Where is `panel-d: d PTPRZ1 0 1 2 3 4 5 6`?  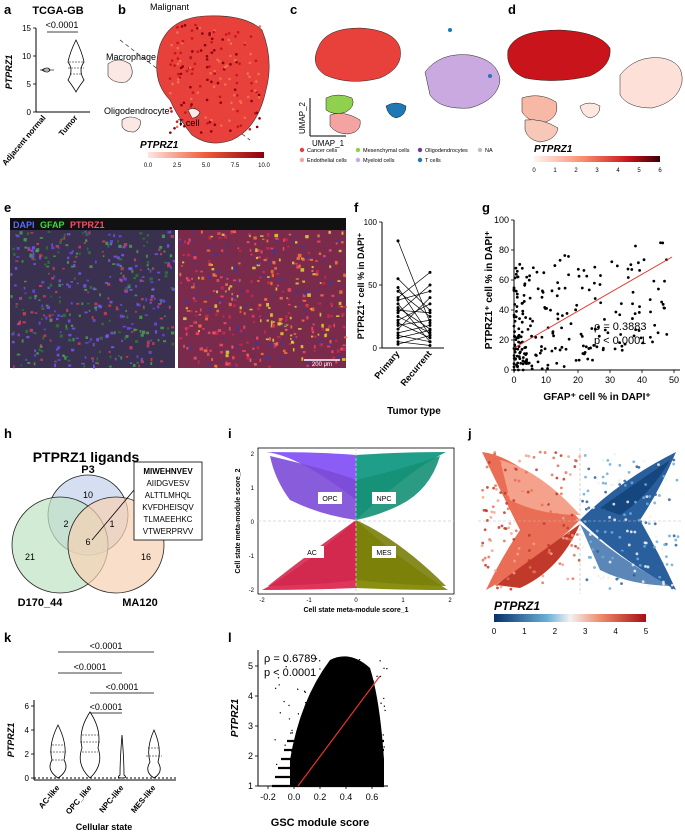 panel-d: d PTPRZ1 0 1 2 3 4 5 6 is located at coordinates (595, 88).